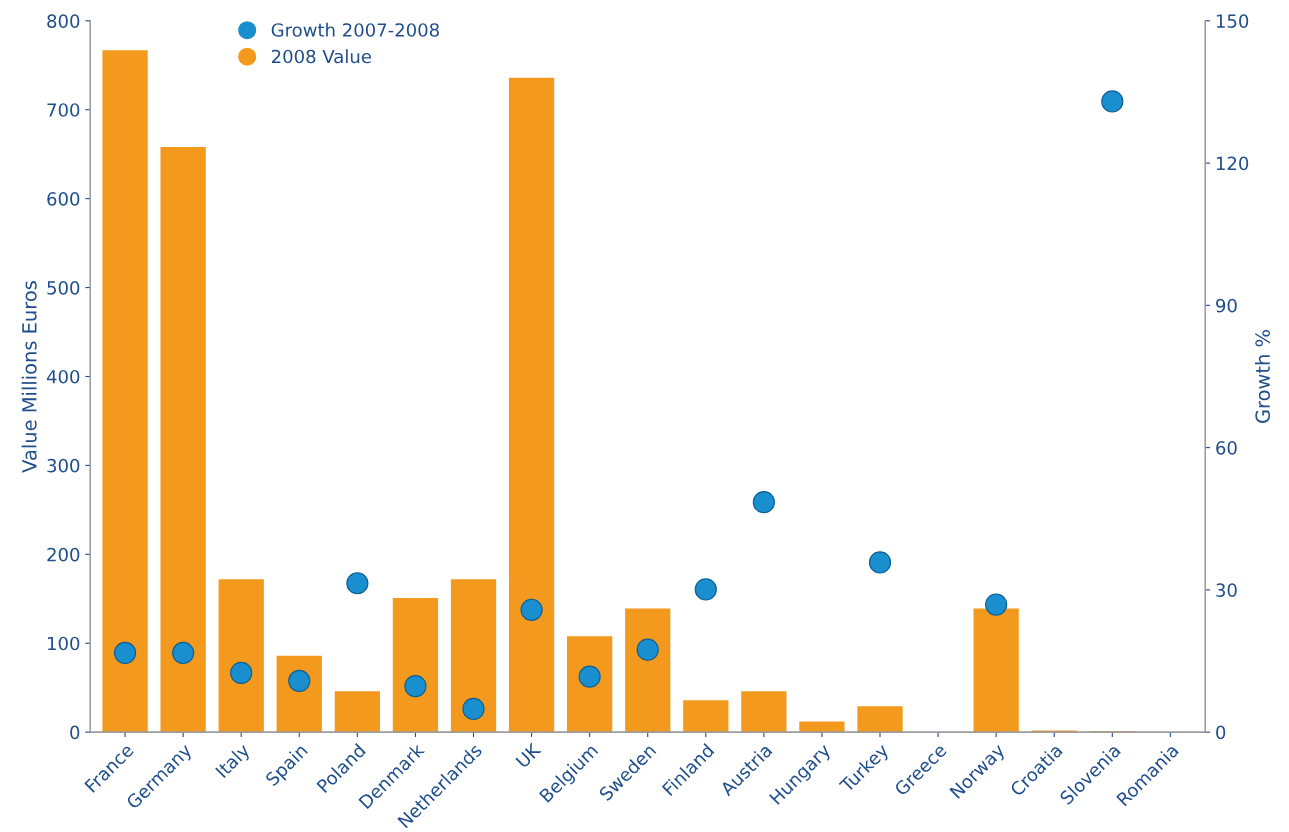  I want to click on y-tick-label: 100, so click(64, 643).